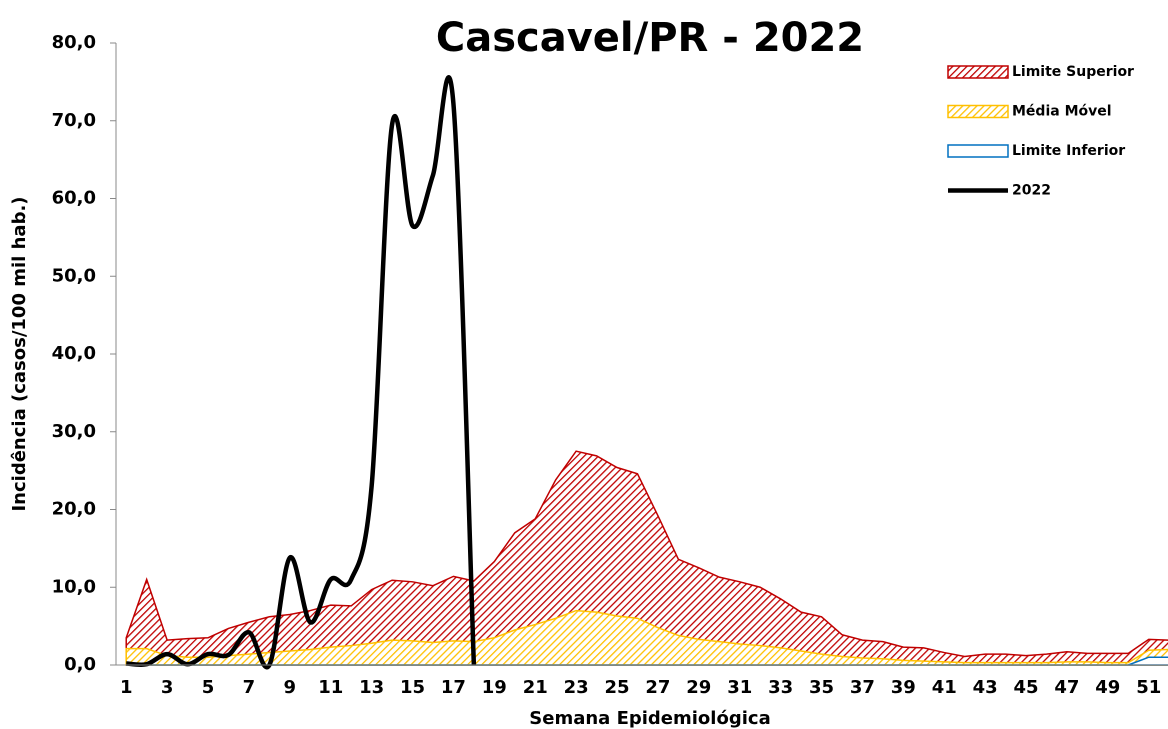 This screenshot has height=729, width=1168. I want to click on x-tick-label: 11, so click(330, 687).